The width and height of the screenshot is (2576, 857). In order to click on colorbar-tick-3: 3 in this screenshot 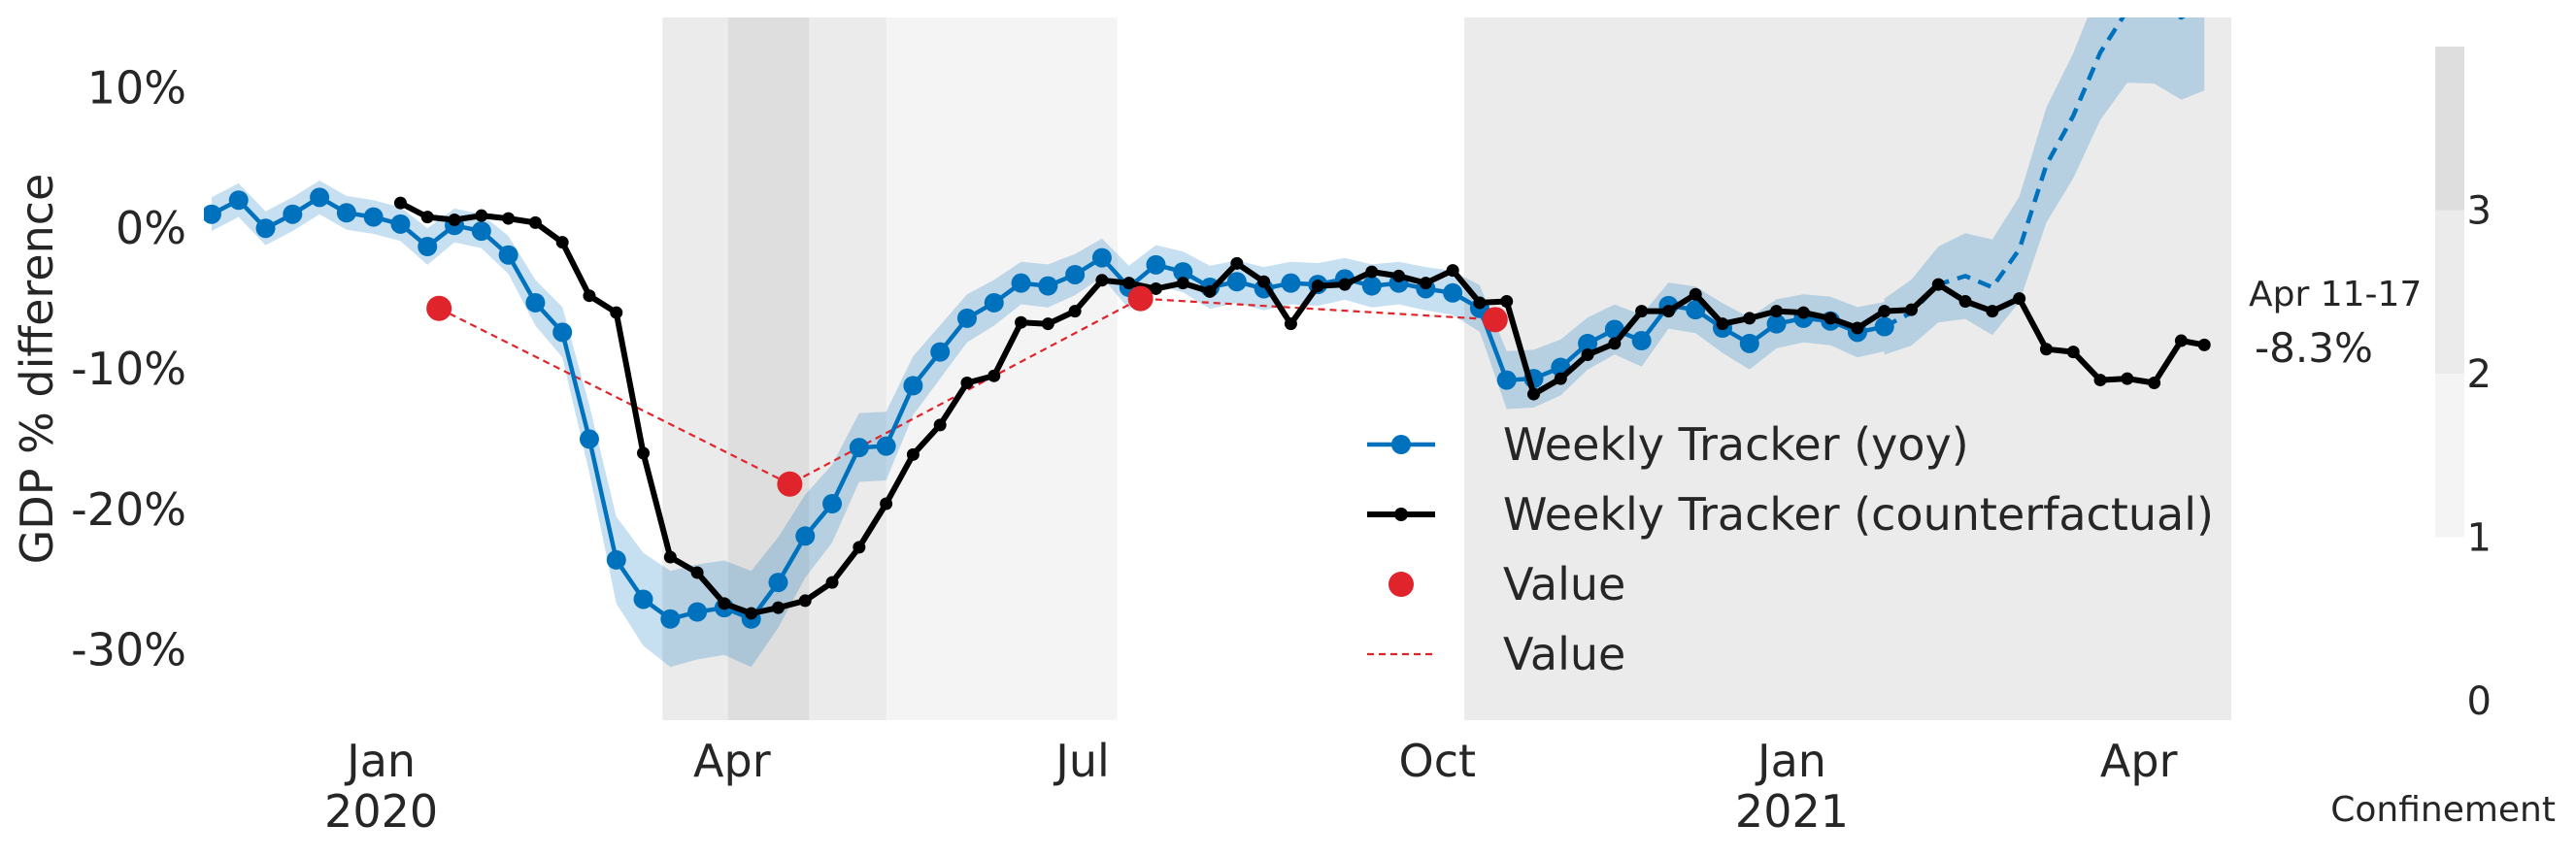, I will do `click(2480, 211)`.